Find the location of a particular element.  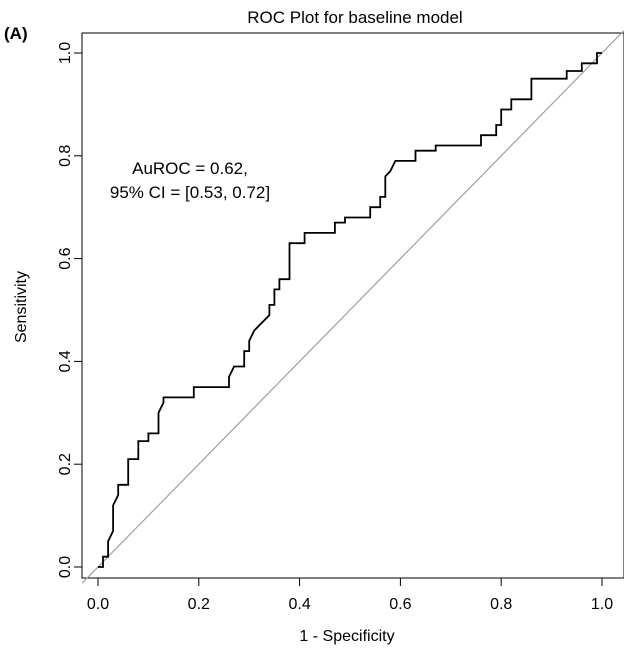

x-tick-label-2: 0.4 is located at coordinates (299, 604).